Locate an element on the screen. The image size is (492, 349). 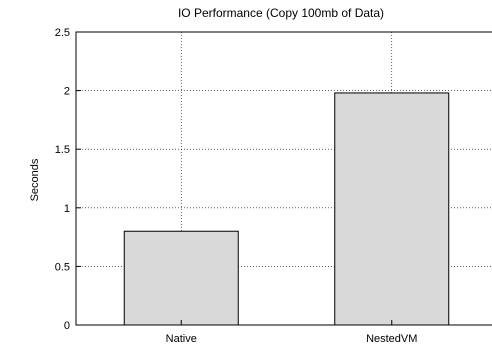
x-tick-label: Native is located at coordinates (181, 339).